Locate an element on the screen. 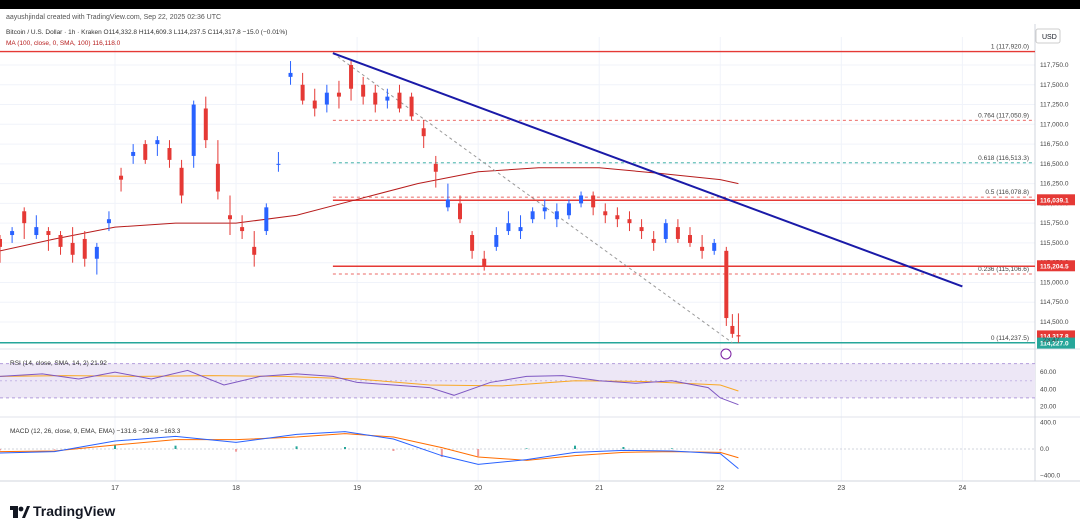  fib-level-label: 0.5 (116,078.8) is located at coordinates (1007, 192).